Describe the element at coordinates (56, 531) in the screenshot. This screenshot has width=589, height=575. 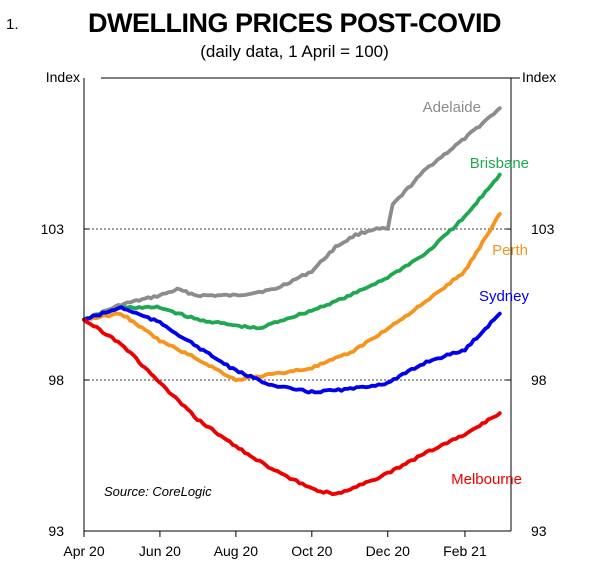
I see `y-tick-label-left: 93` at that location.